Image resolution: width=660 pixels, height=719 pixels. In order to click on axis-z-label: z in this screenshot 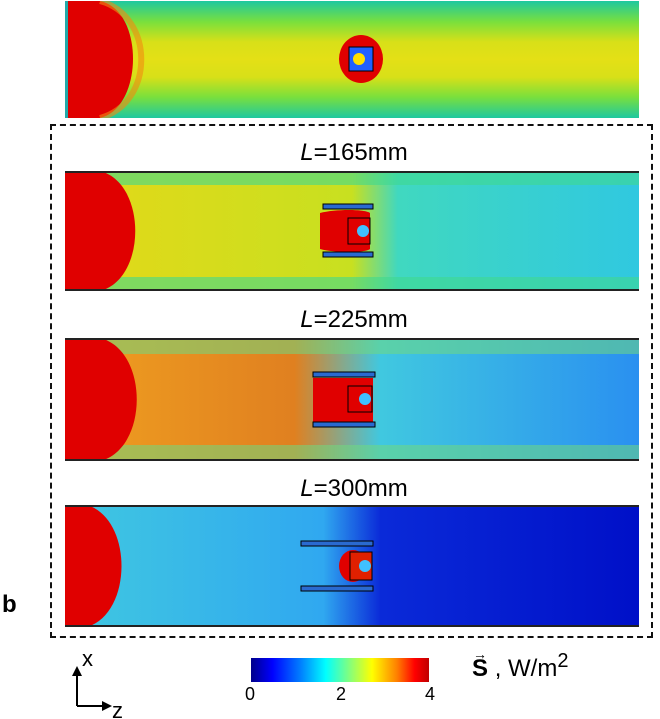, I will do `click(117, 708)`.